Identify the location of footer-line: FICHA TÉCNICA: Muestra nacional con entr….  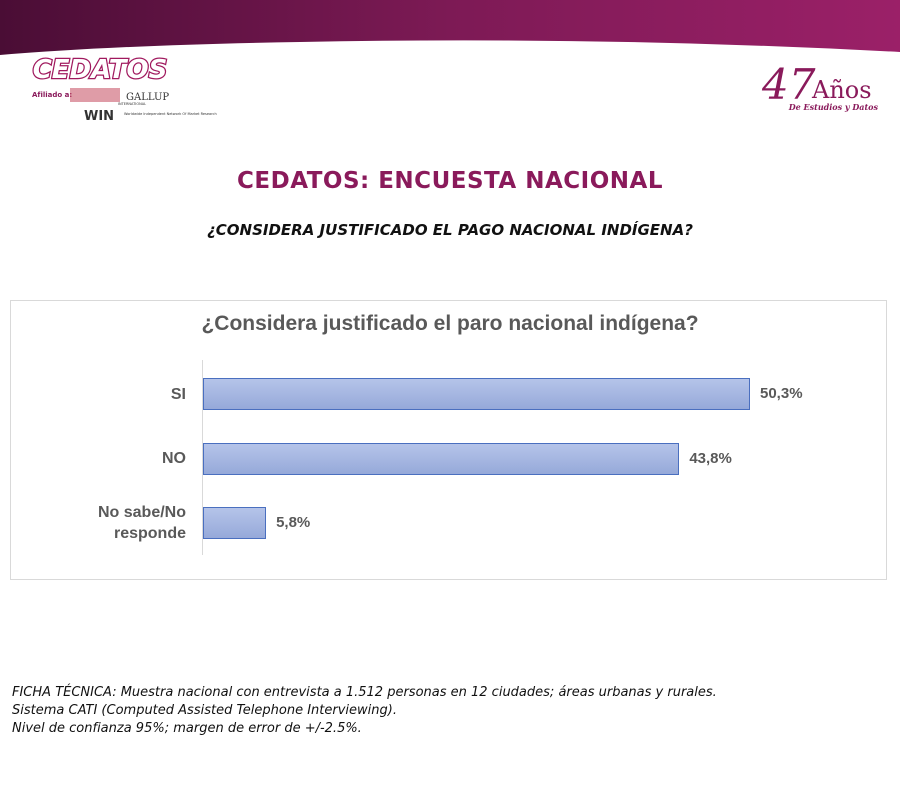
(364, 692).